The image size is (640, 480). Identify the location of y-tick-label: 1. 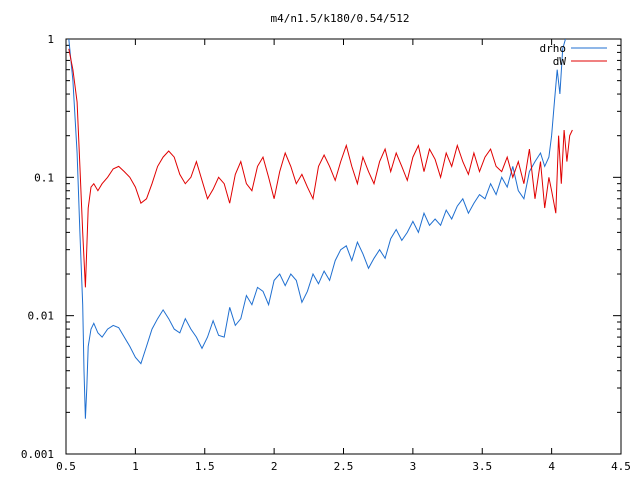
(50, 39).